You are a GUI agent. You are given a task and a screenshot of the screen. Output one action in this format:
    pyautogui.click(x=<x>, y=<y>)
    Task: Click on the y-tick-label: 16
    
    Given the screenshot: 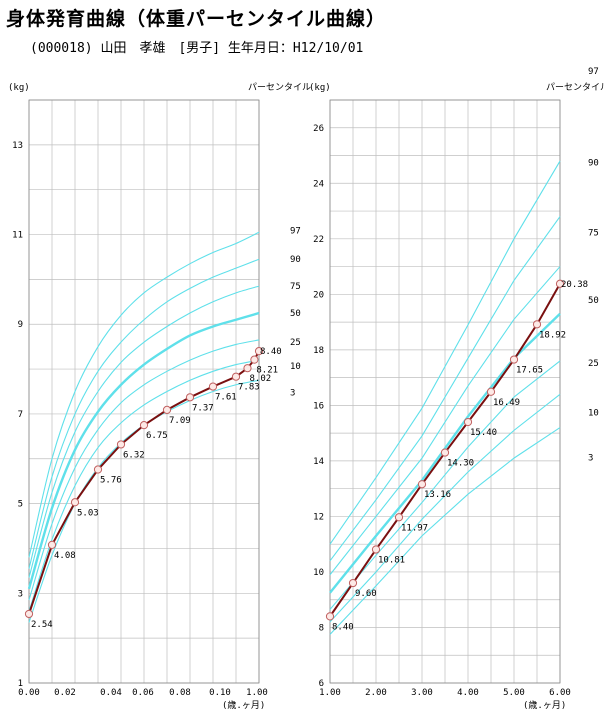 What is the action you would take?
    pyautogui.click(x=318, y=406)
    